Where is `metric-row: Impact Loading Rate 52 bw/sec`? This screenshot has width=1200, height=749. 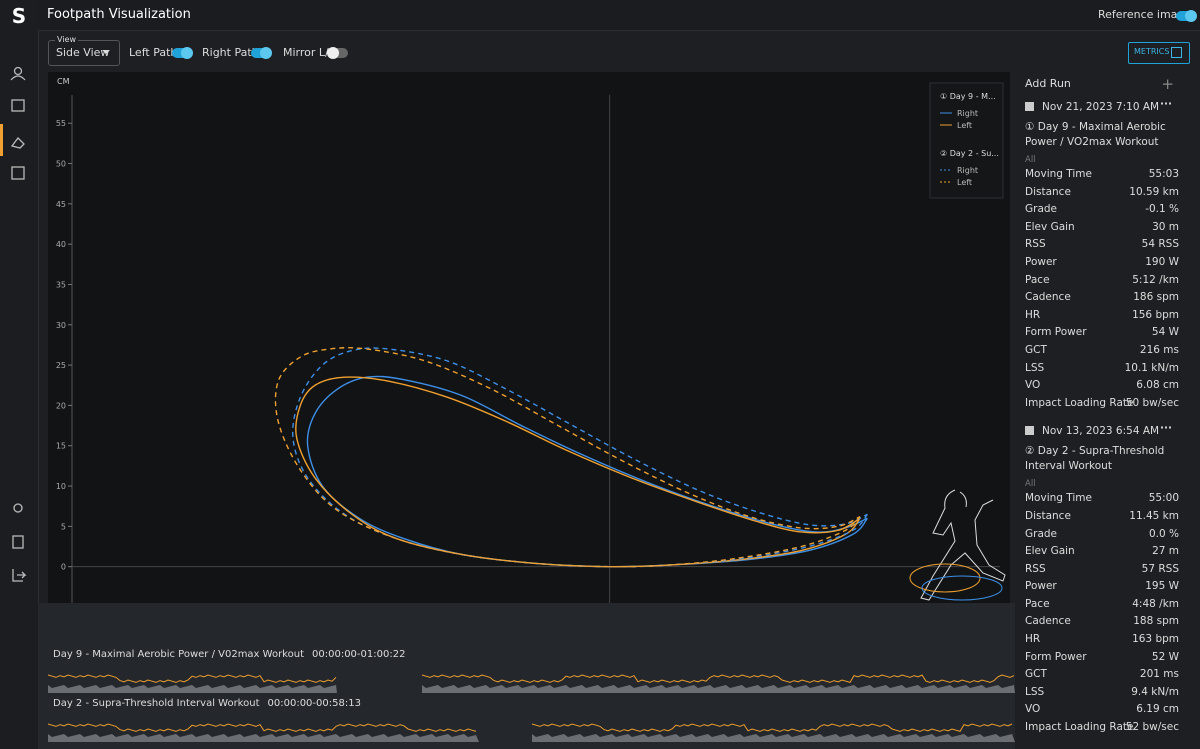
metric-row: Impact Loading Rate 52 bw/sec is located at coordinates (1102, 728).